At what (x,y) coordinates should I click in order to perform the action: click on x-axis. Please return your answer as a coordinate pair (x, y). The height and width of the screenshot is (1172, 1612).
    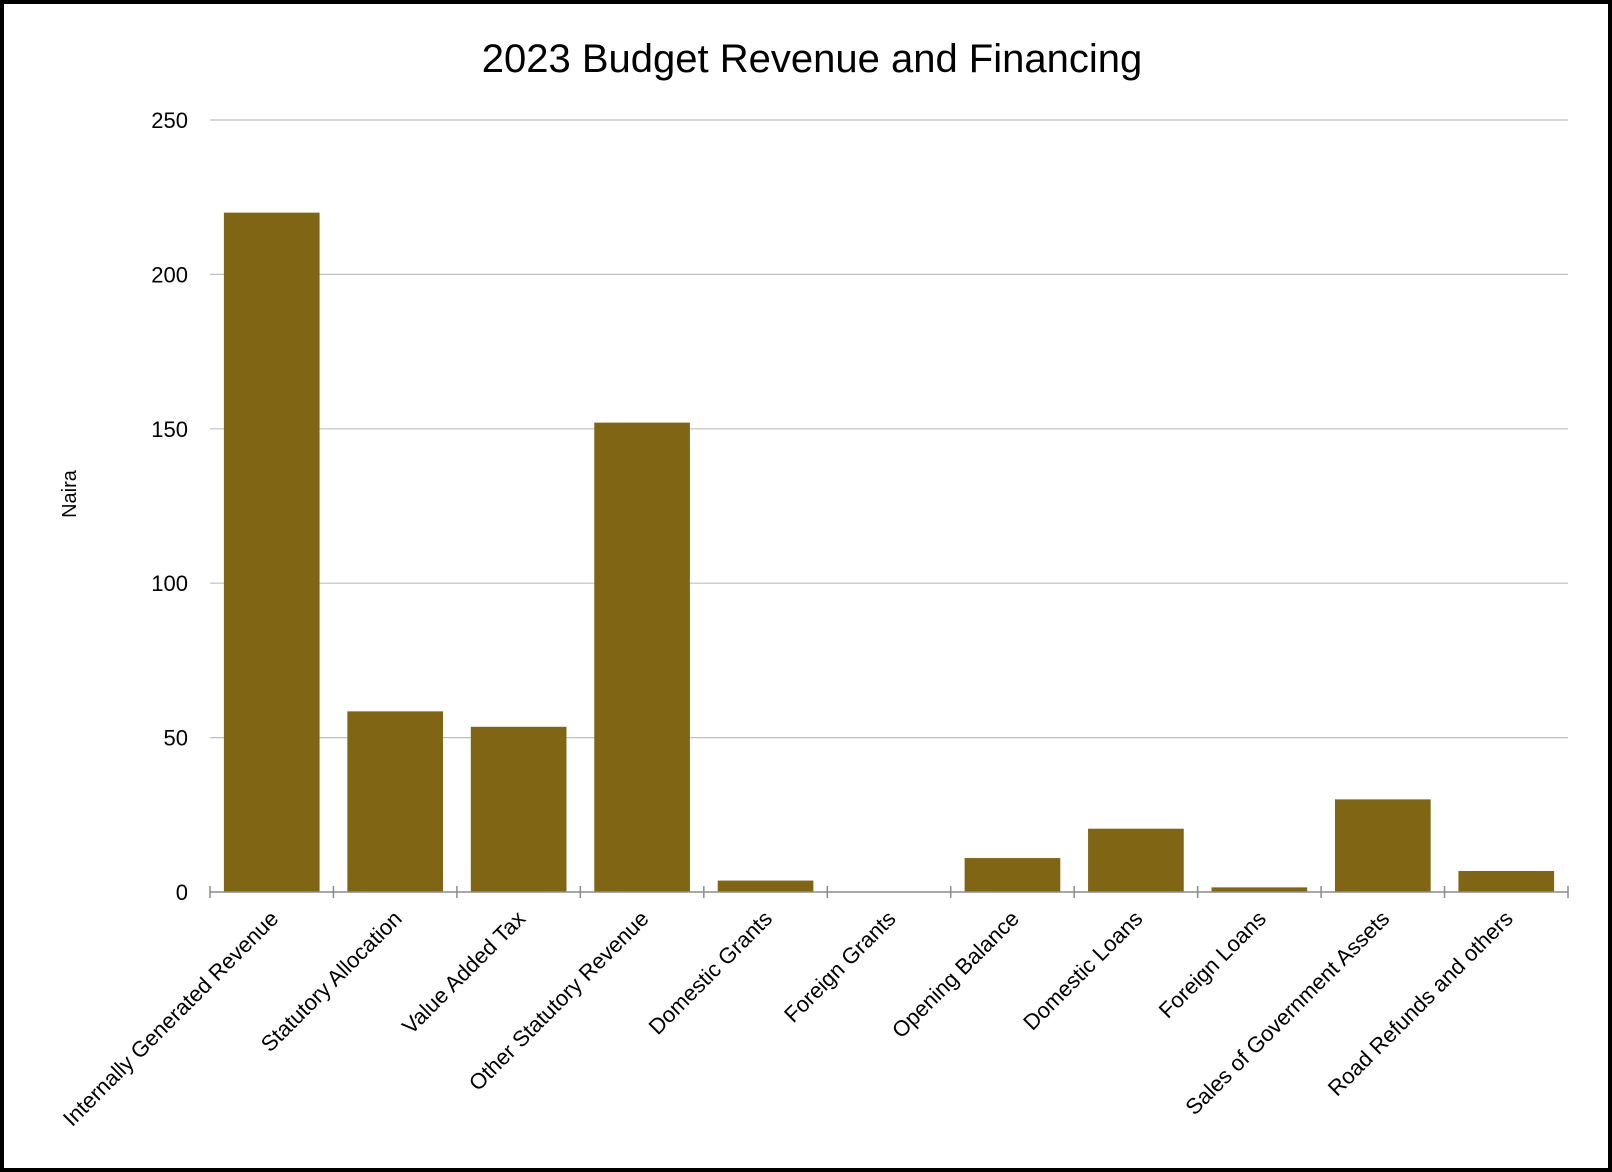
    Looking at the image, I should click on (889, 892).